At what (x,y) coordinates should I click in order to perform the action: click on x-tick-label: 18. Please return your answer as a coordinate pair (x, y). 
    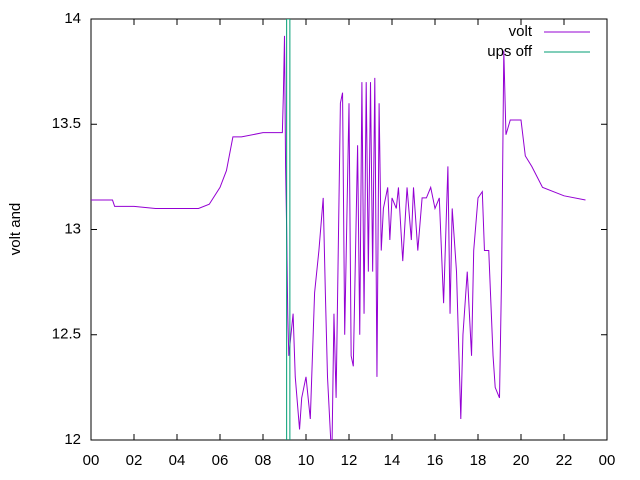
    Looking at the image, I should click on (478, 460).